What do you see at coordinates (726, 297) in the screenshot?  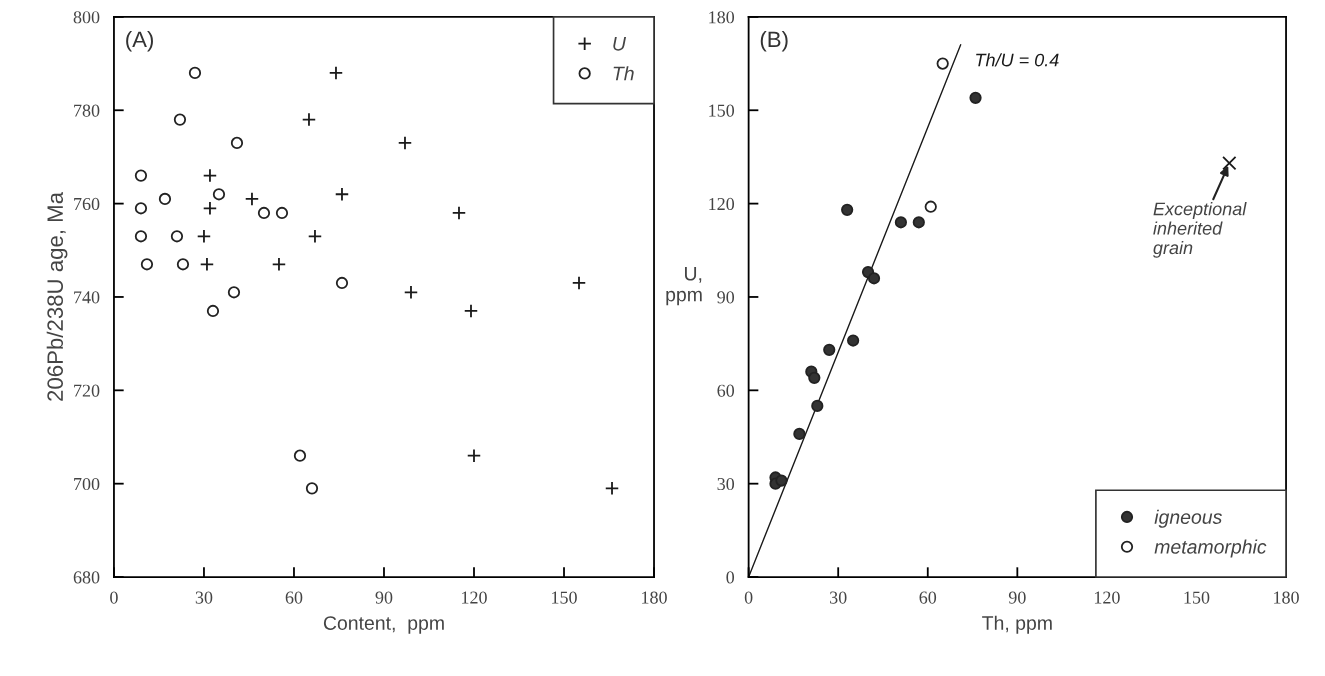 I see `y-tick-label: 90` at bounding box center [726, 297].